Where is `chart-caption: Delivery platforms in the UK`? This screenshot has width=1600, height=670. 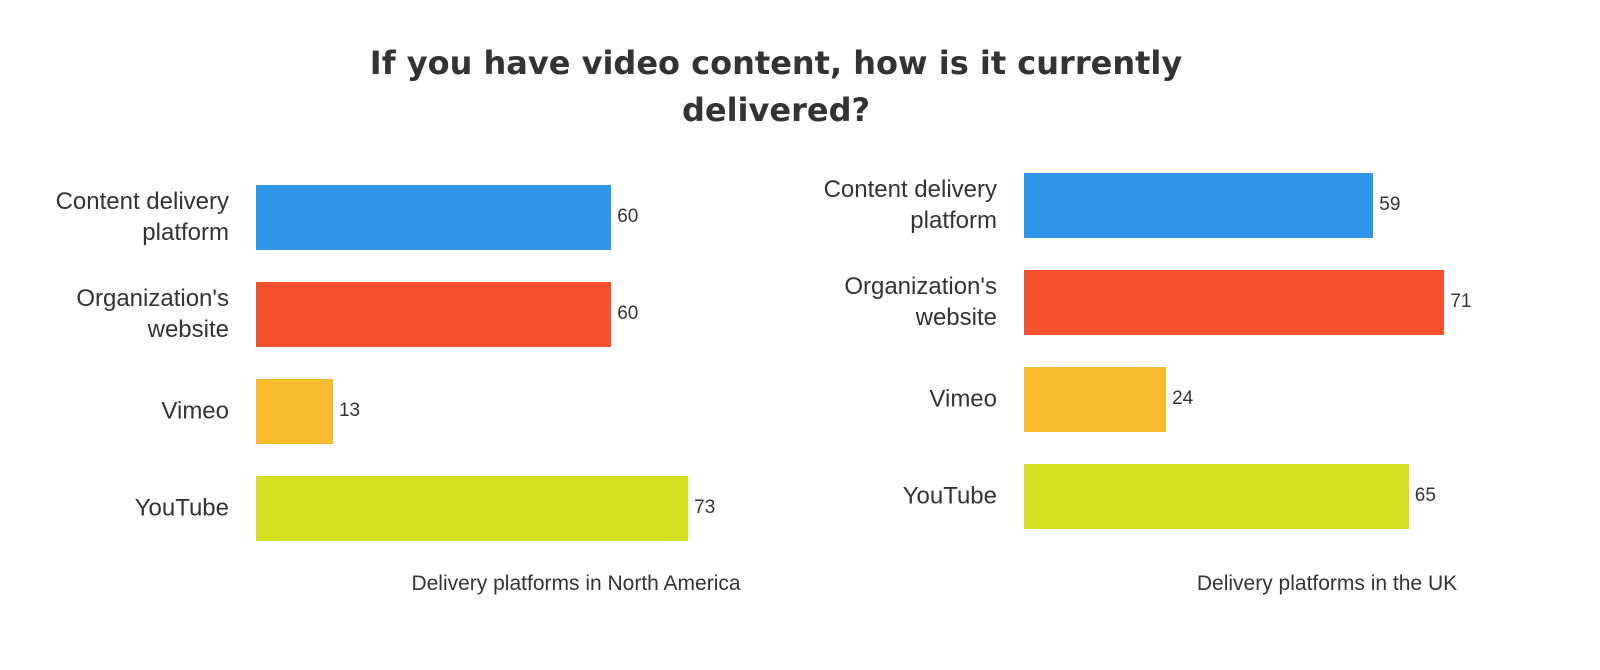
chart-caption: Delivery platforms in the UK is located at coordinates (1327, 583).